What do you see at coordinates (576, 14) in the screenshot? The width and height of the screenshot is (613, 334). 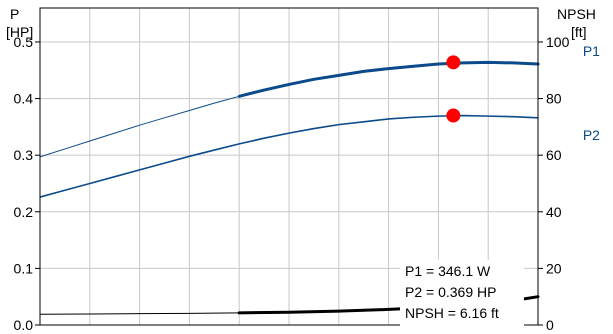 I see `right-axis-title-line1: NPSH` at bounding box center [576, 14].